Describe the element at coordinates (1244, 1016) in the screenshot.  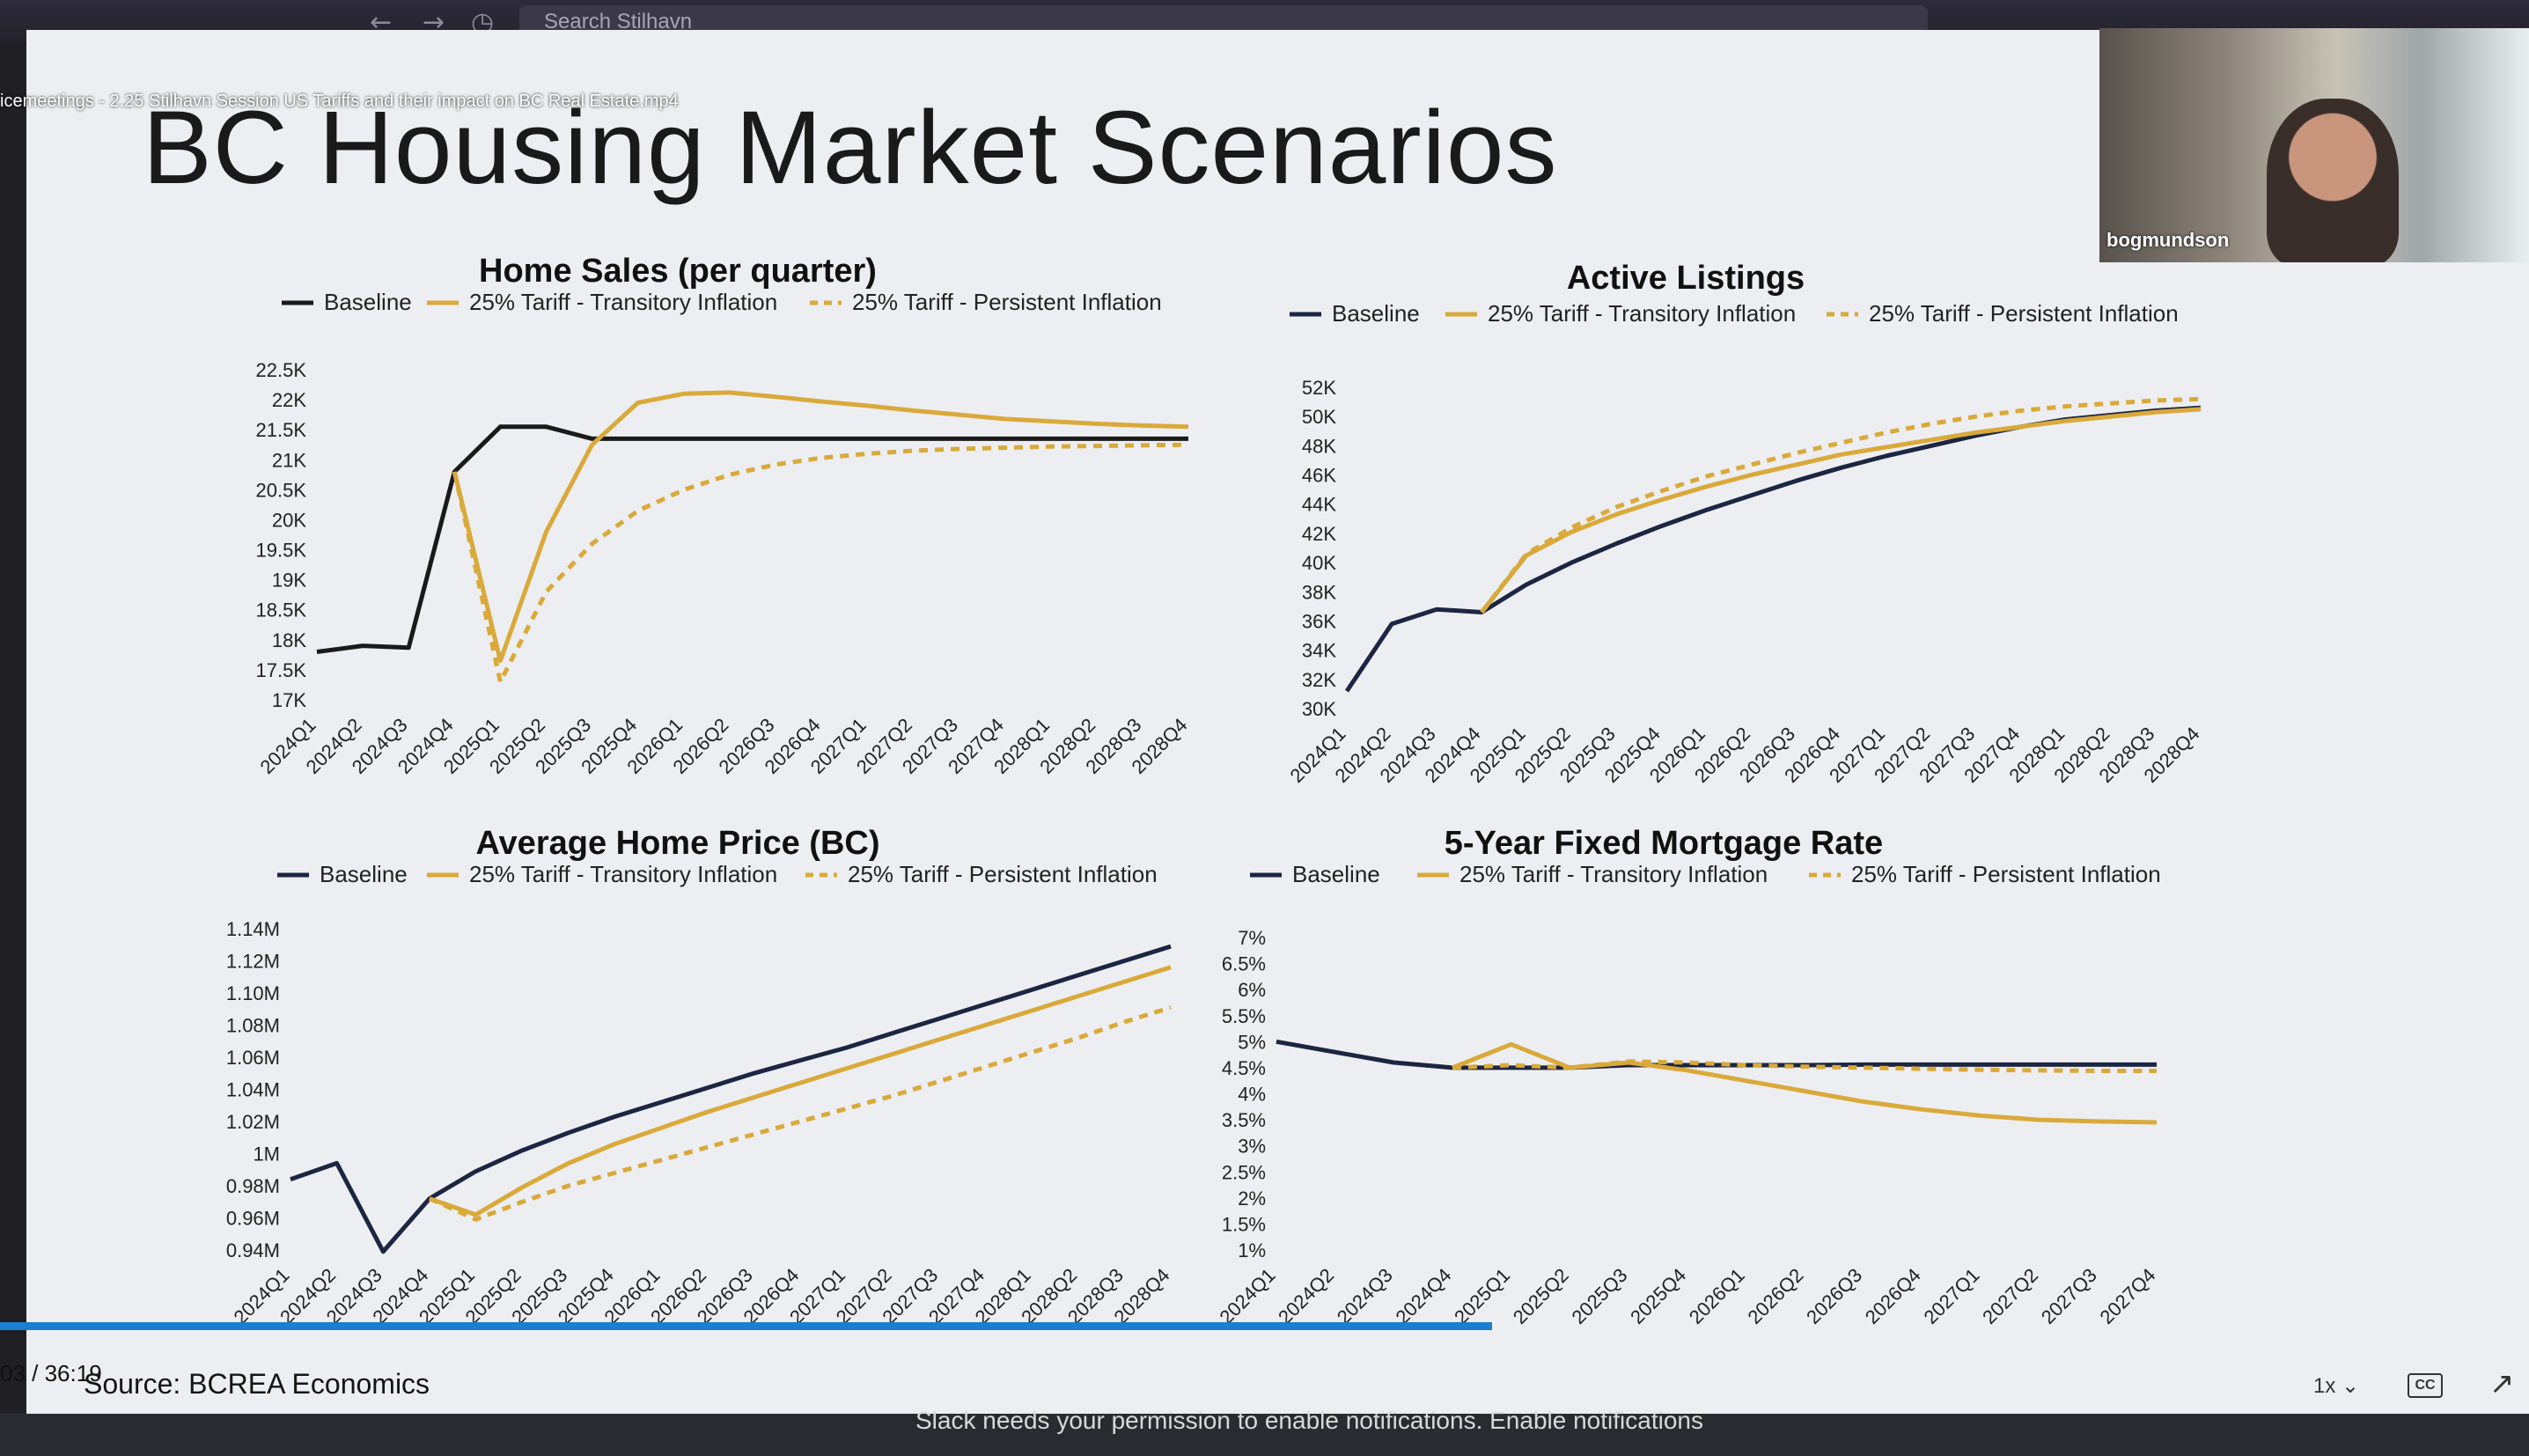
I see `y-tick-label: 5.5%` at that location.